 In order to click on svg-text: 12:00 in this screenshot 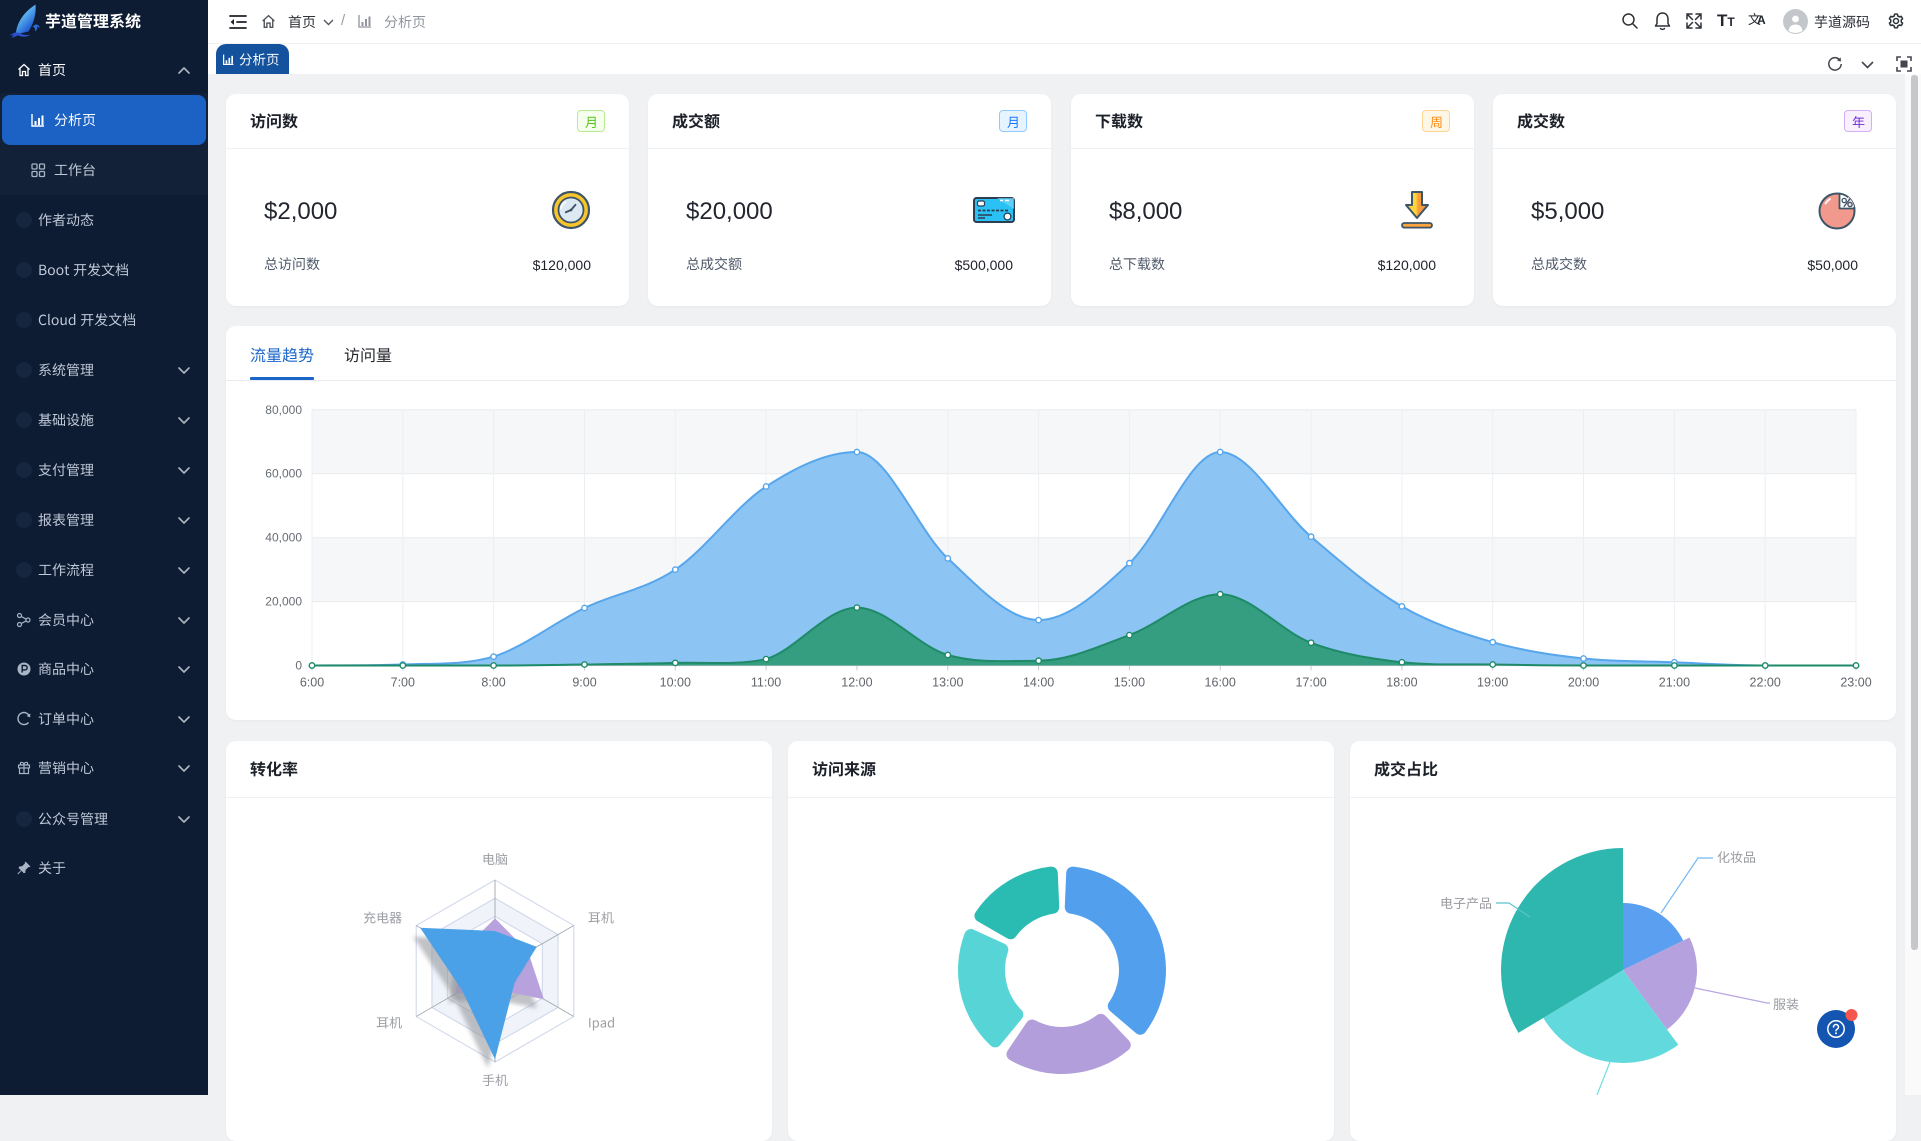, I will do `click(856, 683)`.